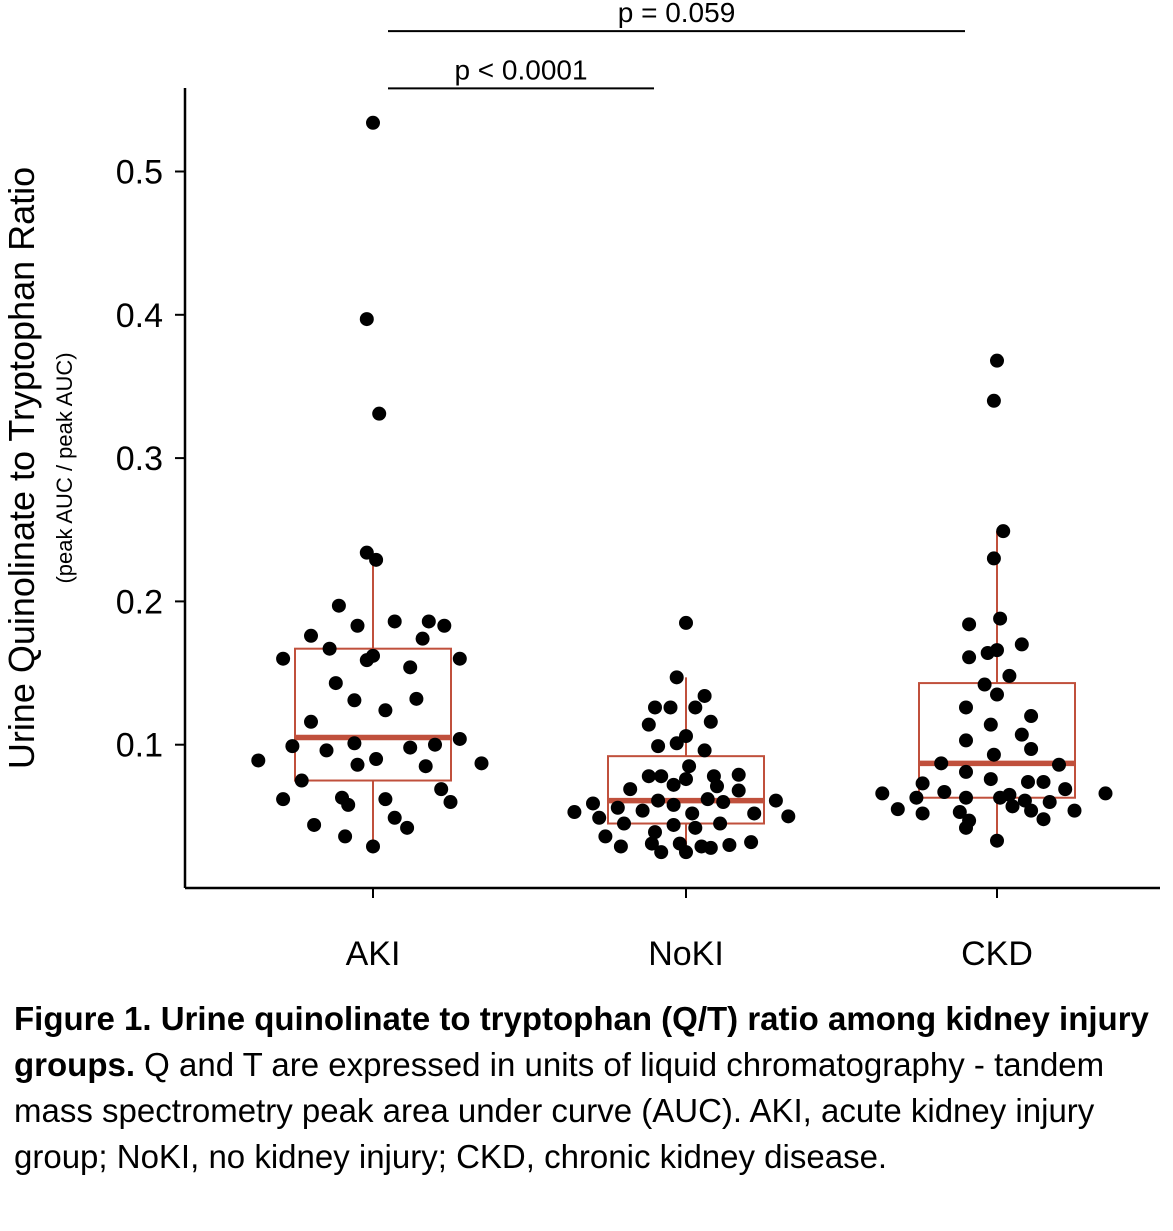  I want to click on x-tick-label: CKD, so click(997, 954).